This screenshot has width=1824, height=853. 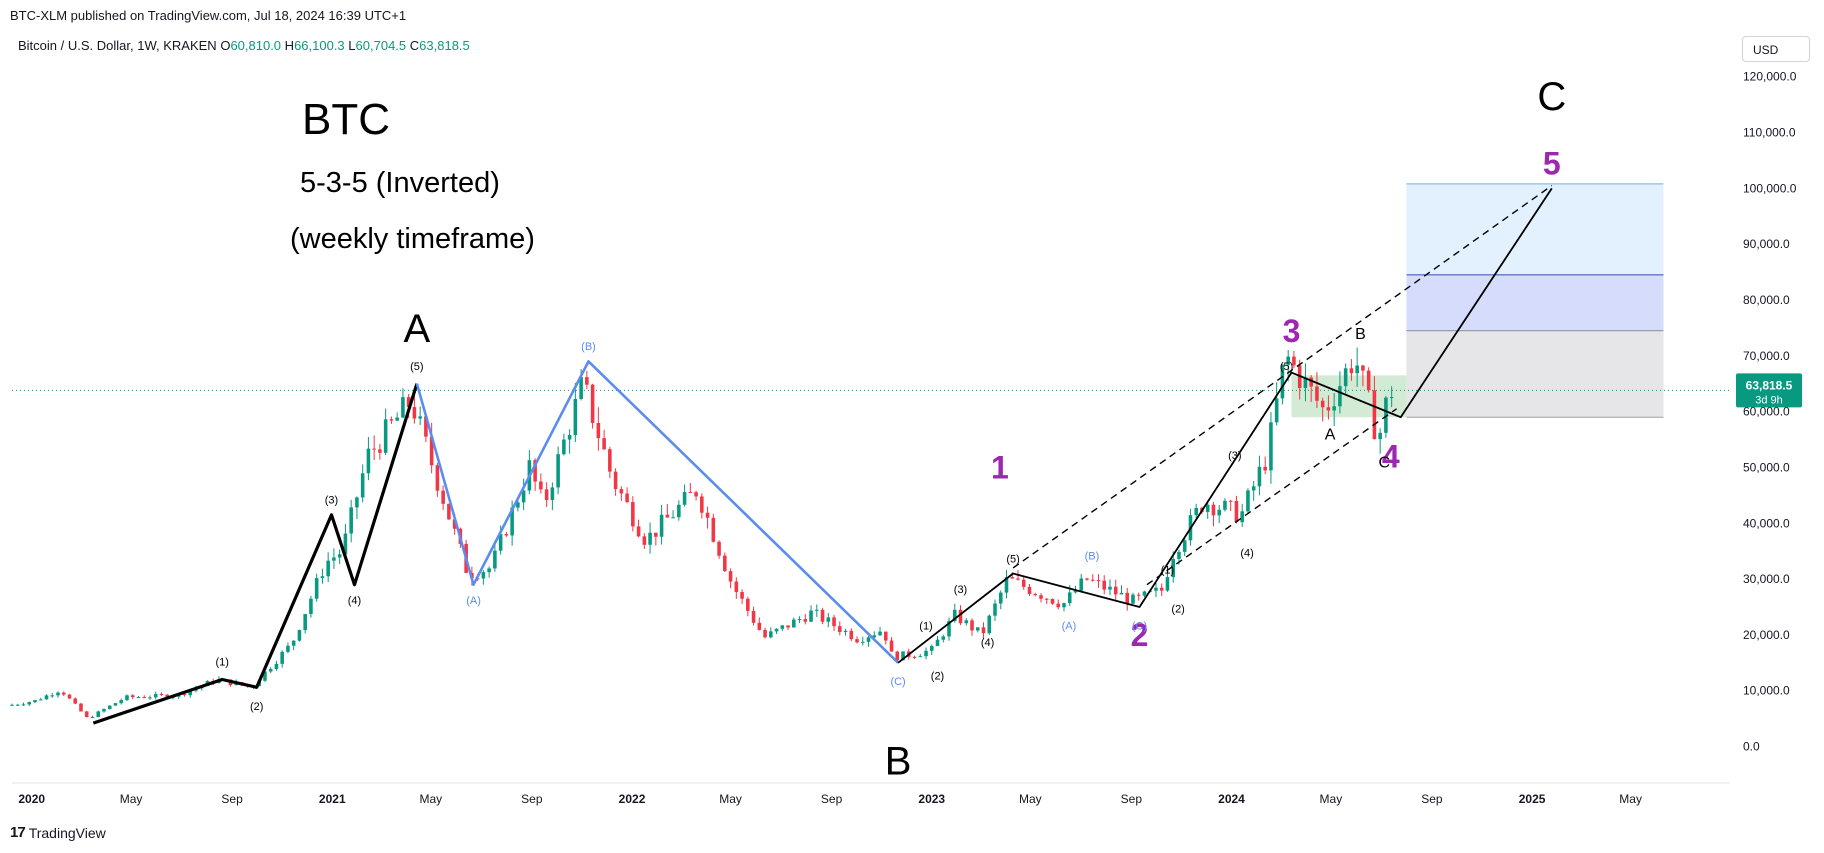 I want to click on y-tick-label: 60,000.0, so click(x=1766, y=412).